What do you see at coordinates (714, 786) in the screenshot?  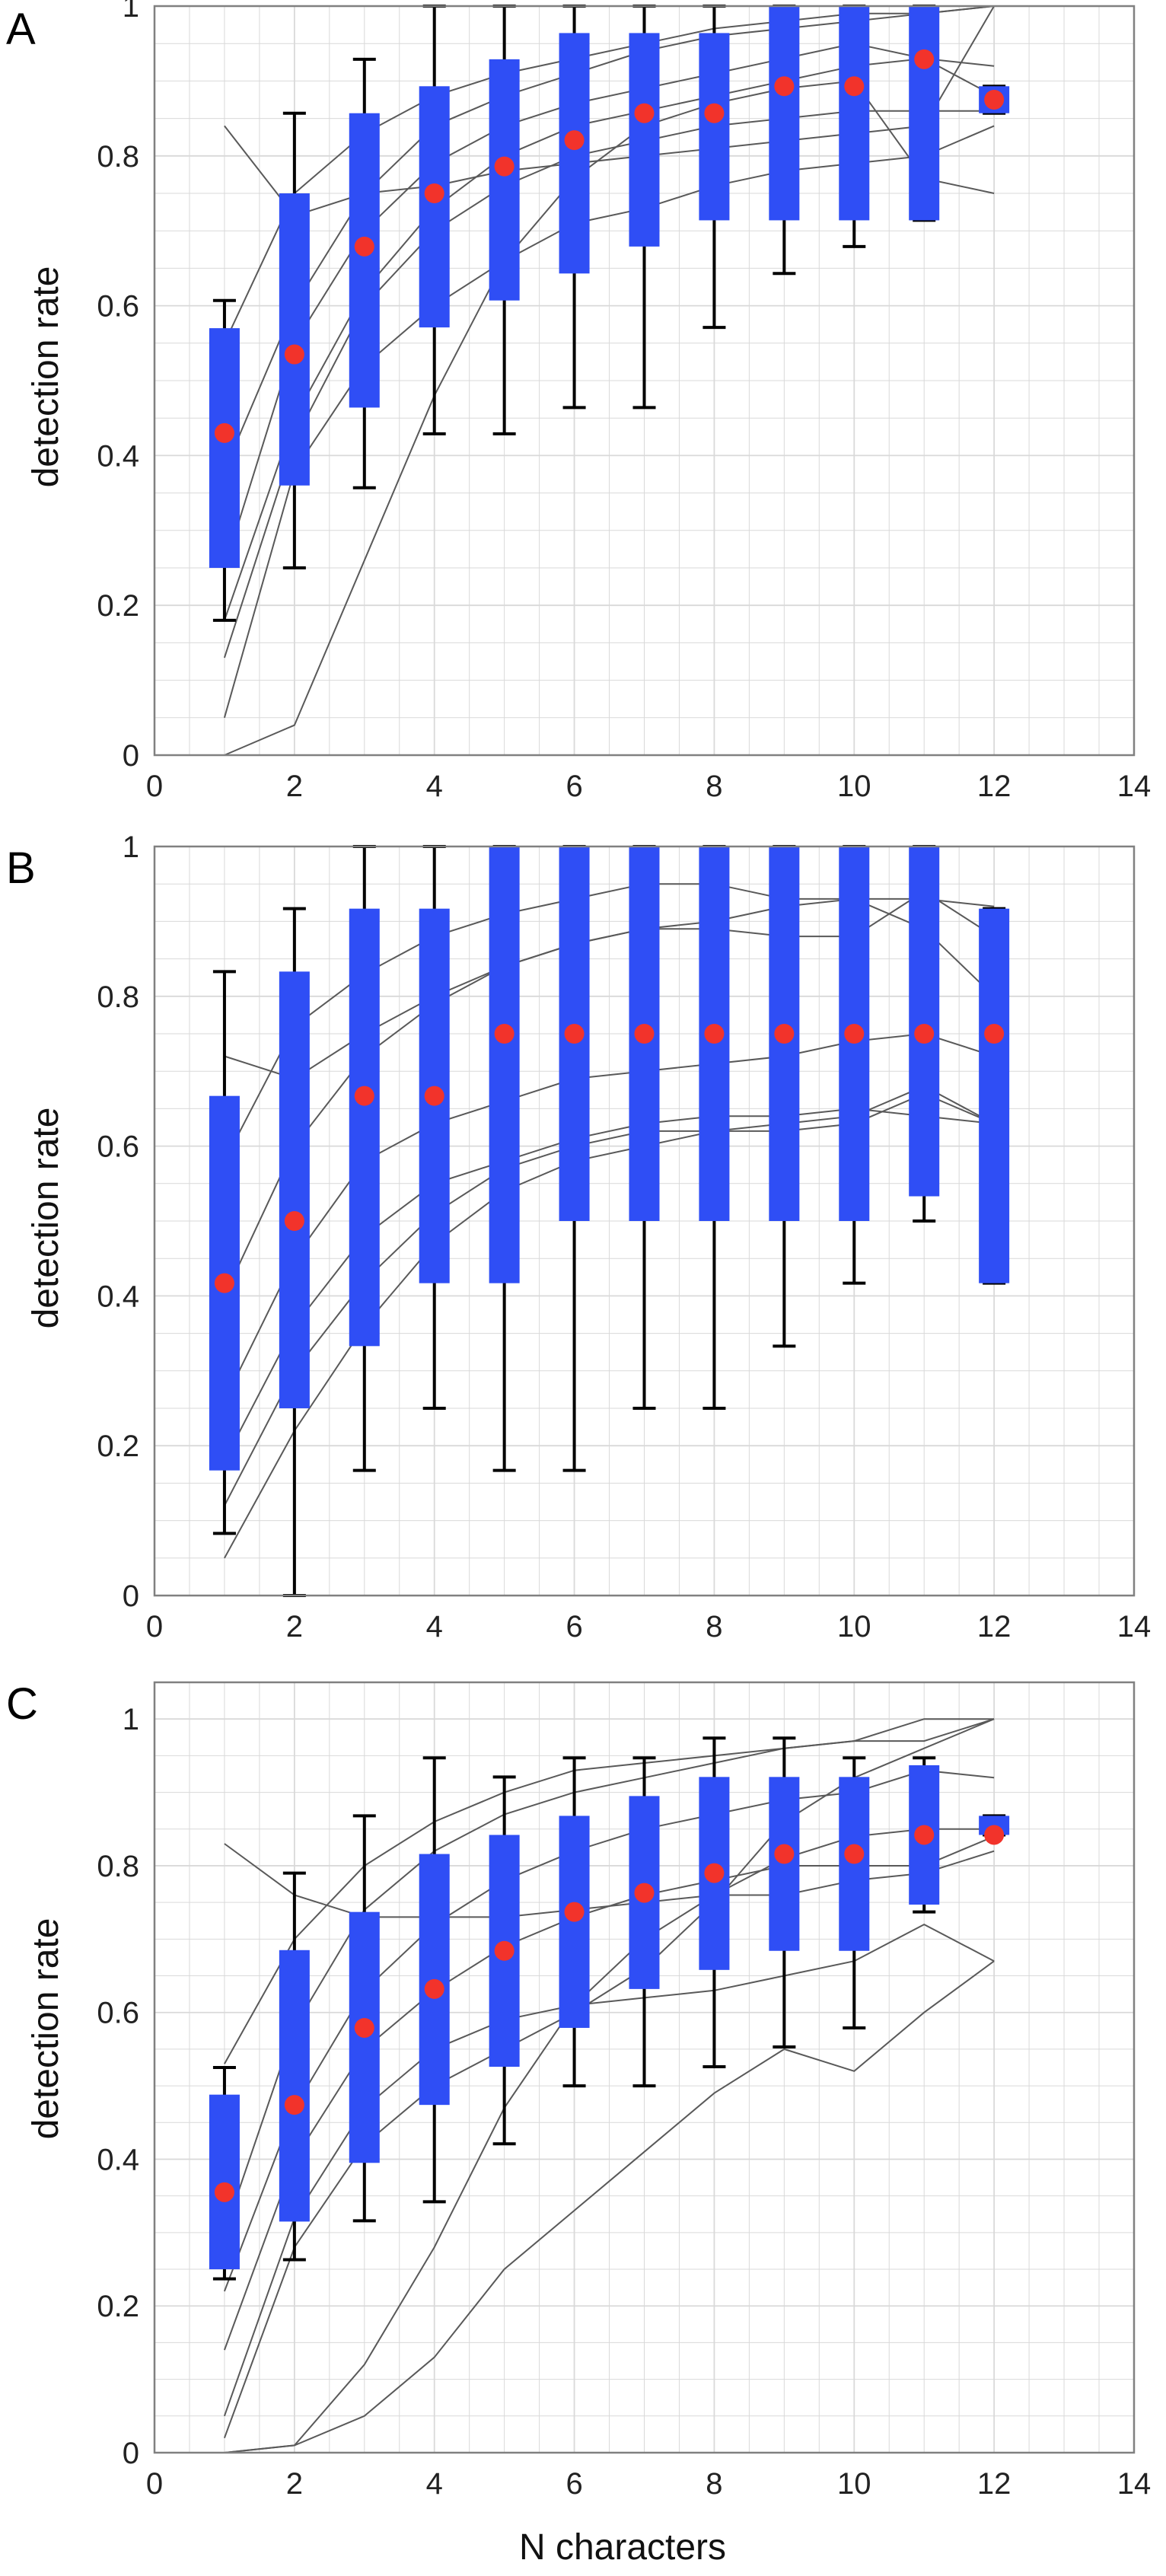 I see `x-tick-label: 8` at bounding box center [714, 786].